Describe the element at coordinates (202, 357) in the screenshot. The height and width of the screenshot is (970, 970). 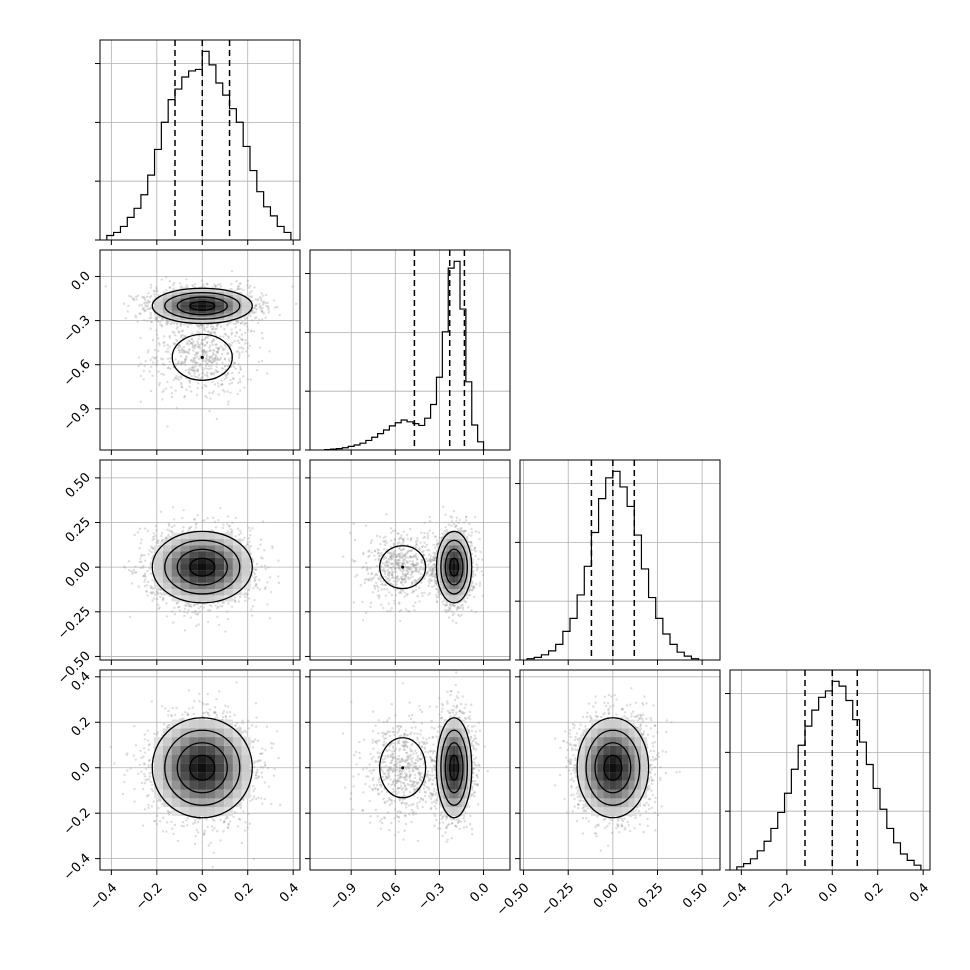
I see `secondary-peak-point` at that location.